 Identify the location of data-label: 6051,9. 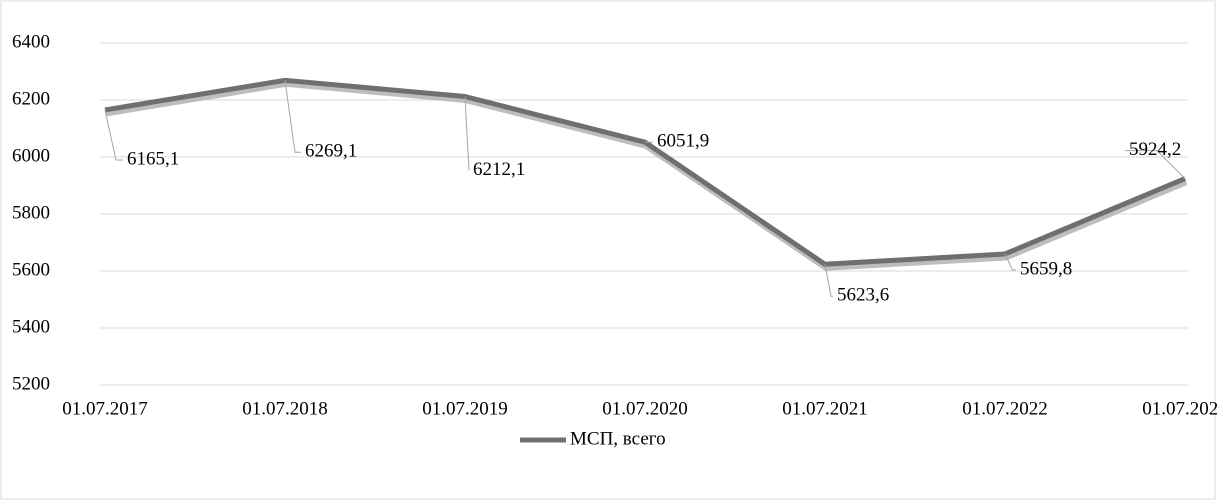
(683, 141).